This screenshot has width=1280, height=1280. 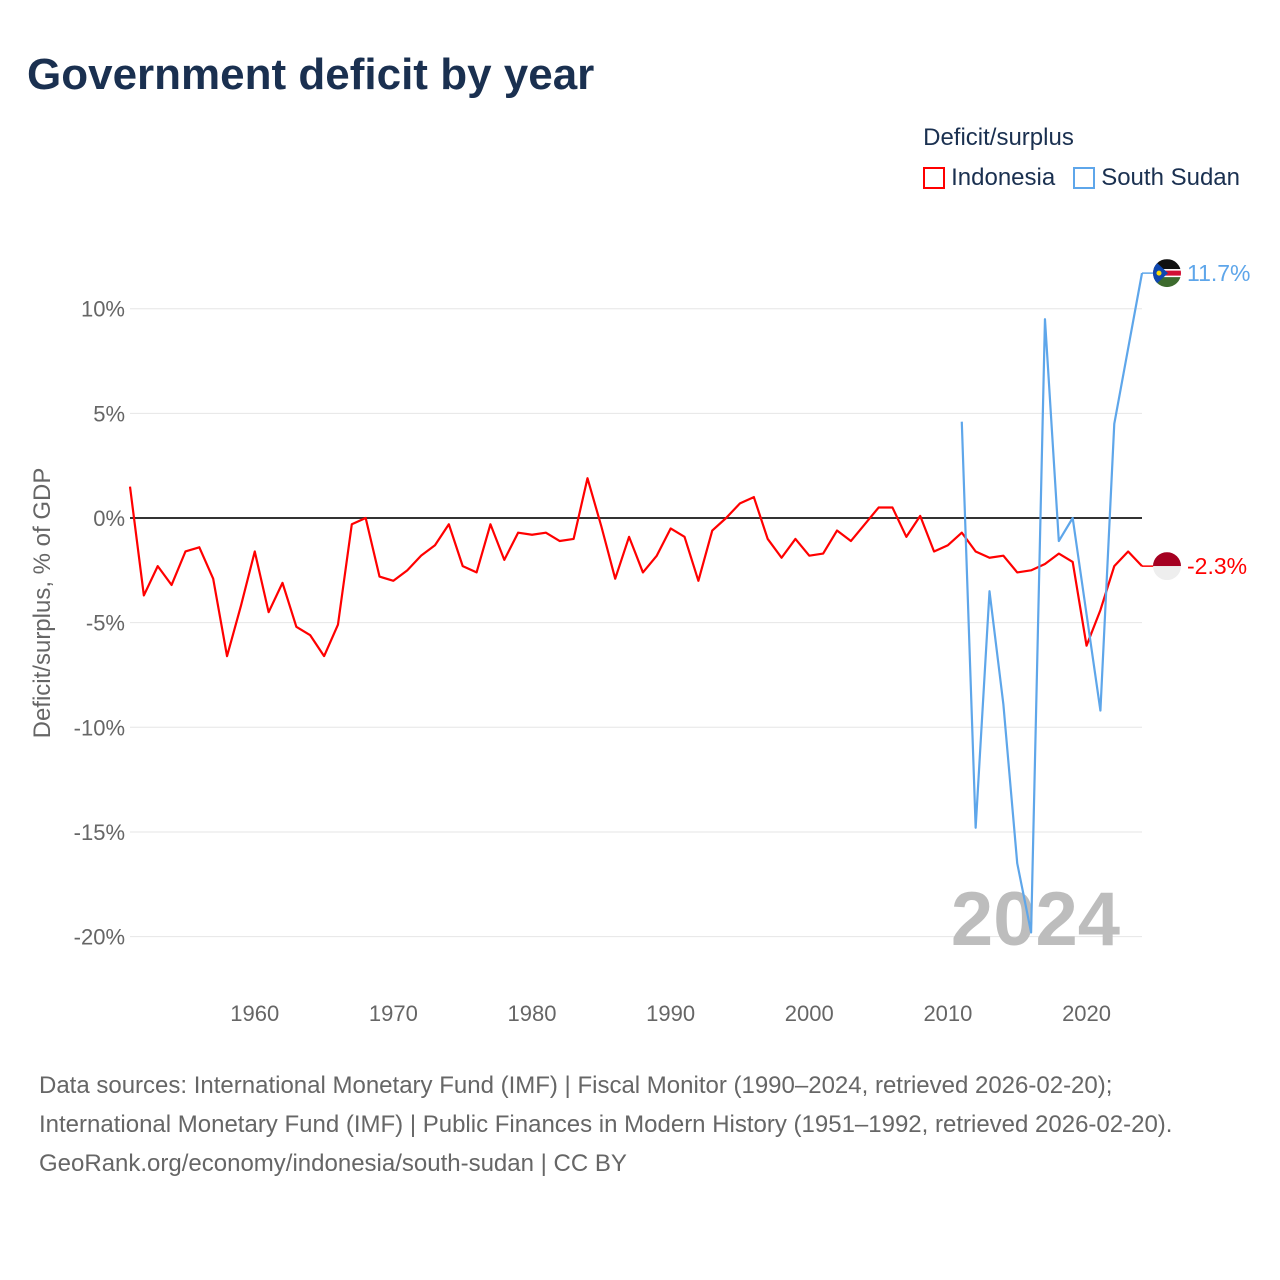 What do you see at coordinates (1003, 177) in the screenshot?
I see `legend-label: Indonesia` at bounding box center [1003, 177].